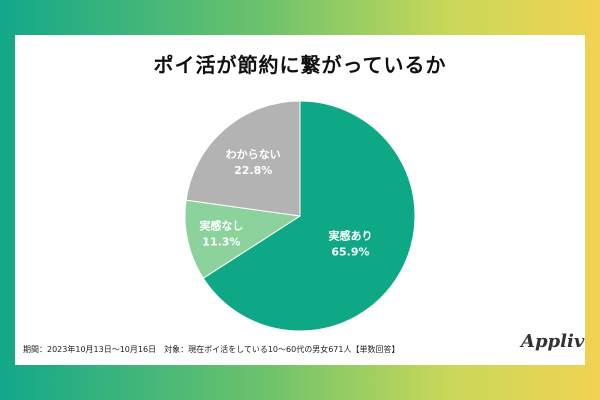 The width and height of the screenshot is (600, 400). I want to click on slice-label-2: 実感なし, so click(221, 225).